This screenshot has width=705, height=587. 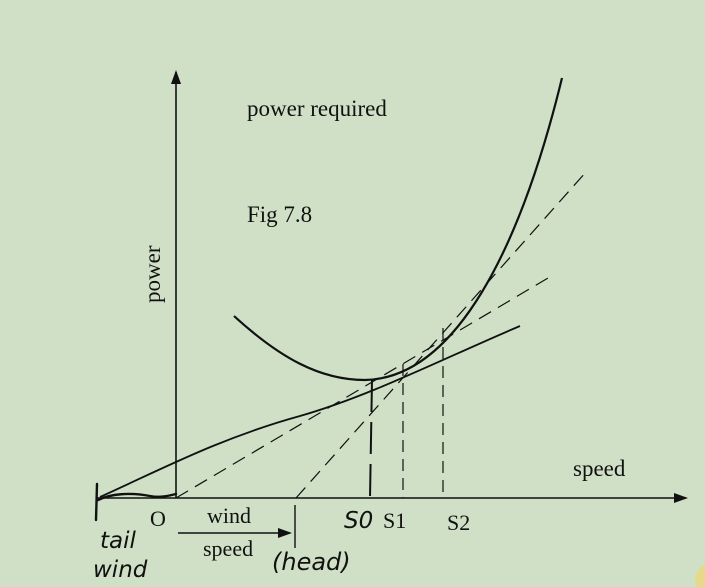 I want to click on x-axis-label: speed, so click(x=599, y=468).